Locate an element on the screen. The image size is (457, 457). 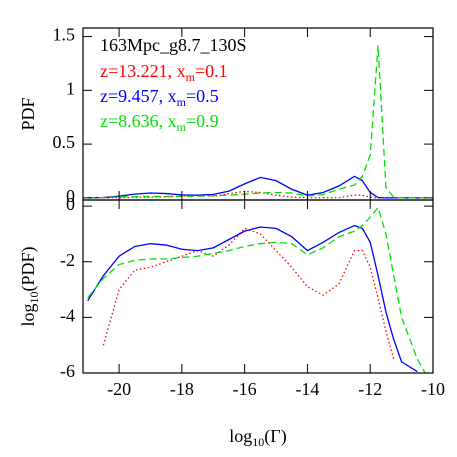
legend-entry-part: z=13.221, x is located at coordinates (143, 71).